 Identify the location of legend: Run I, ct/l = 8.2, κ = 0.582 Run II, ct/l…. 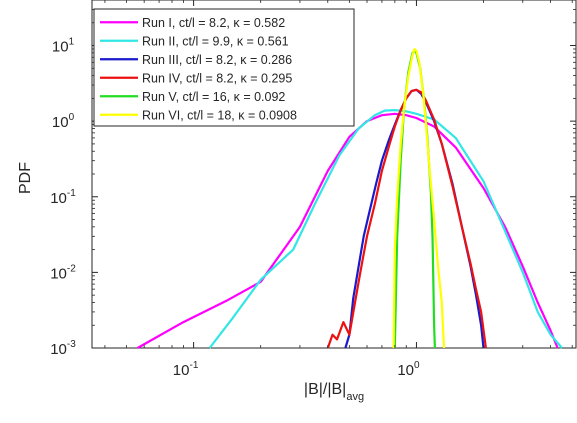
(224, 67).